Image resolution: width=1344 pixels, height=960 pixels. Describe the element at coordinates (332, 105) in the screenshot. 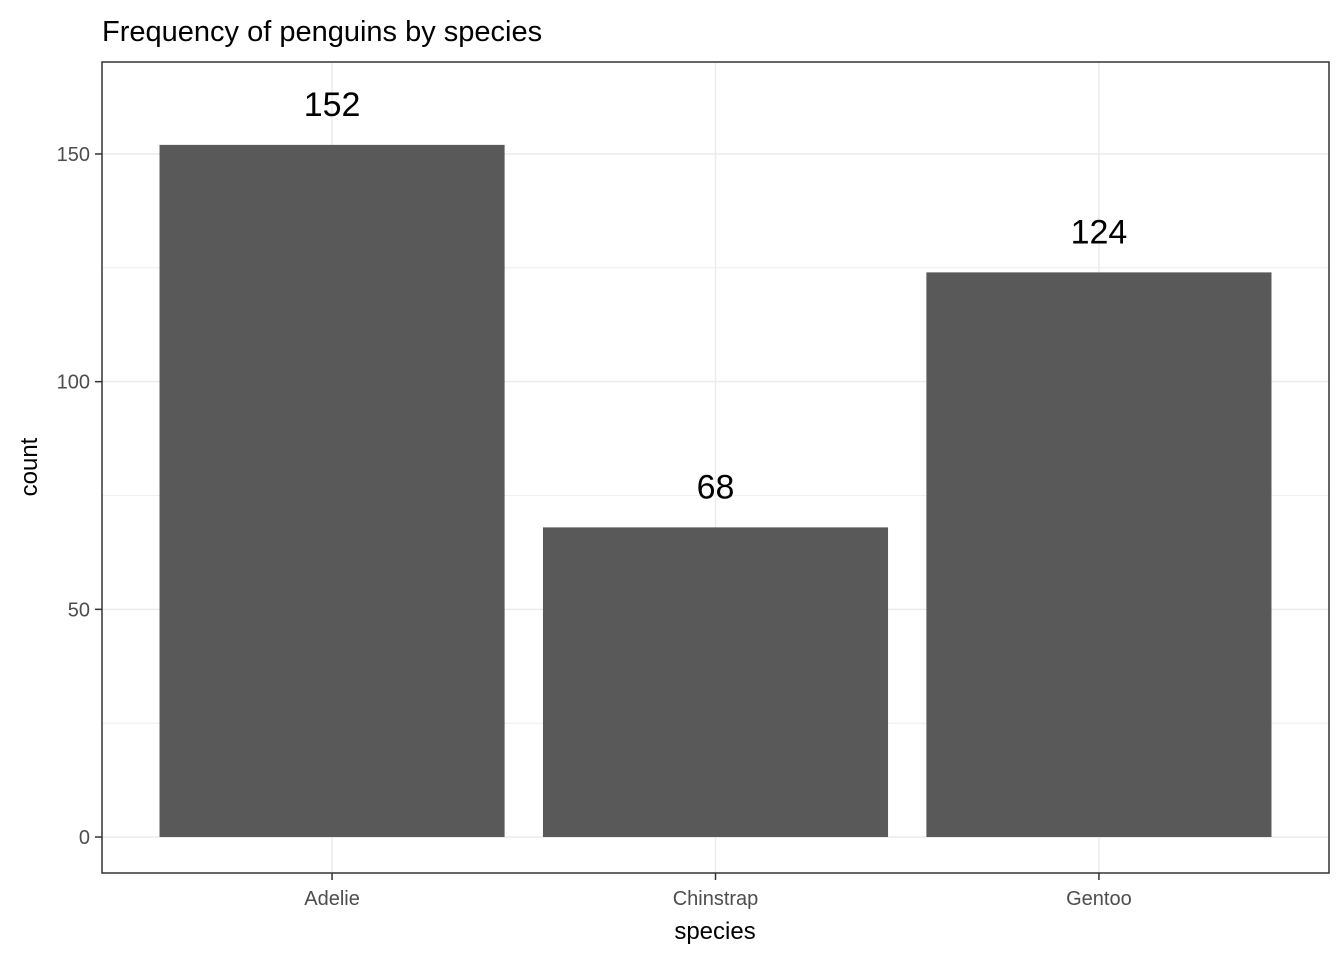

I see `data-label: 152` at that location.